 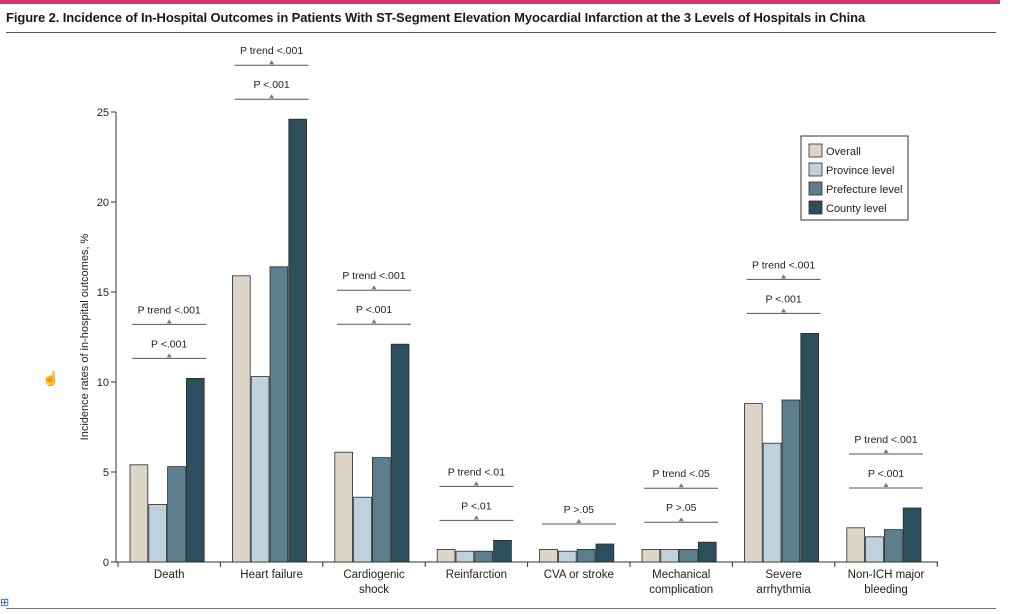 I want to click on x-category-label: Mechanical, so click(x=681, y=575).